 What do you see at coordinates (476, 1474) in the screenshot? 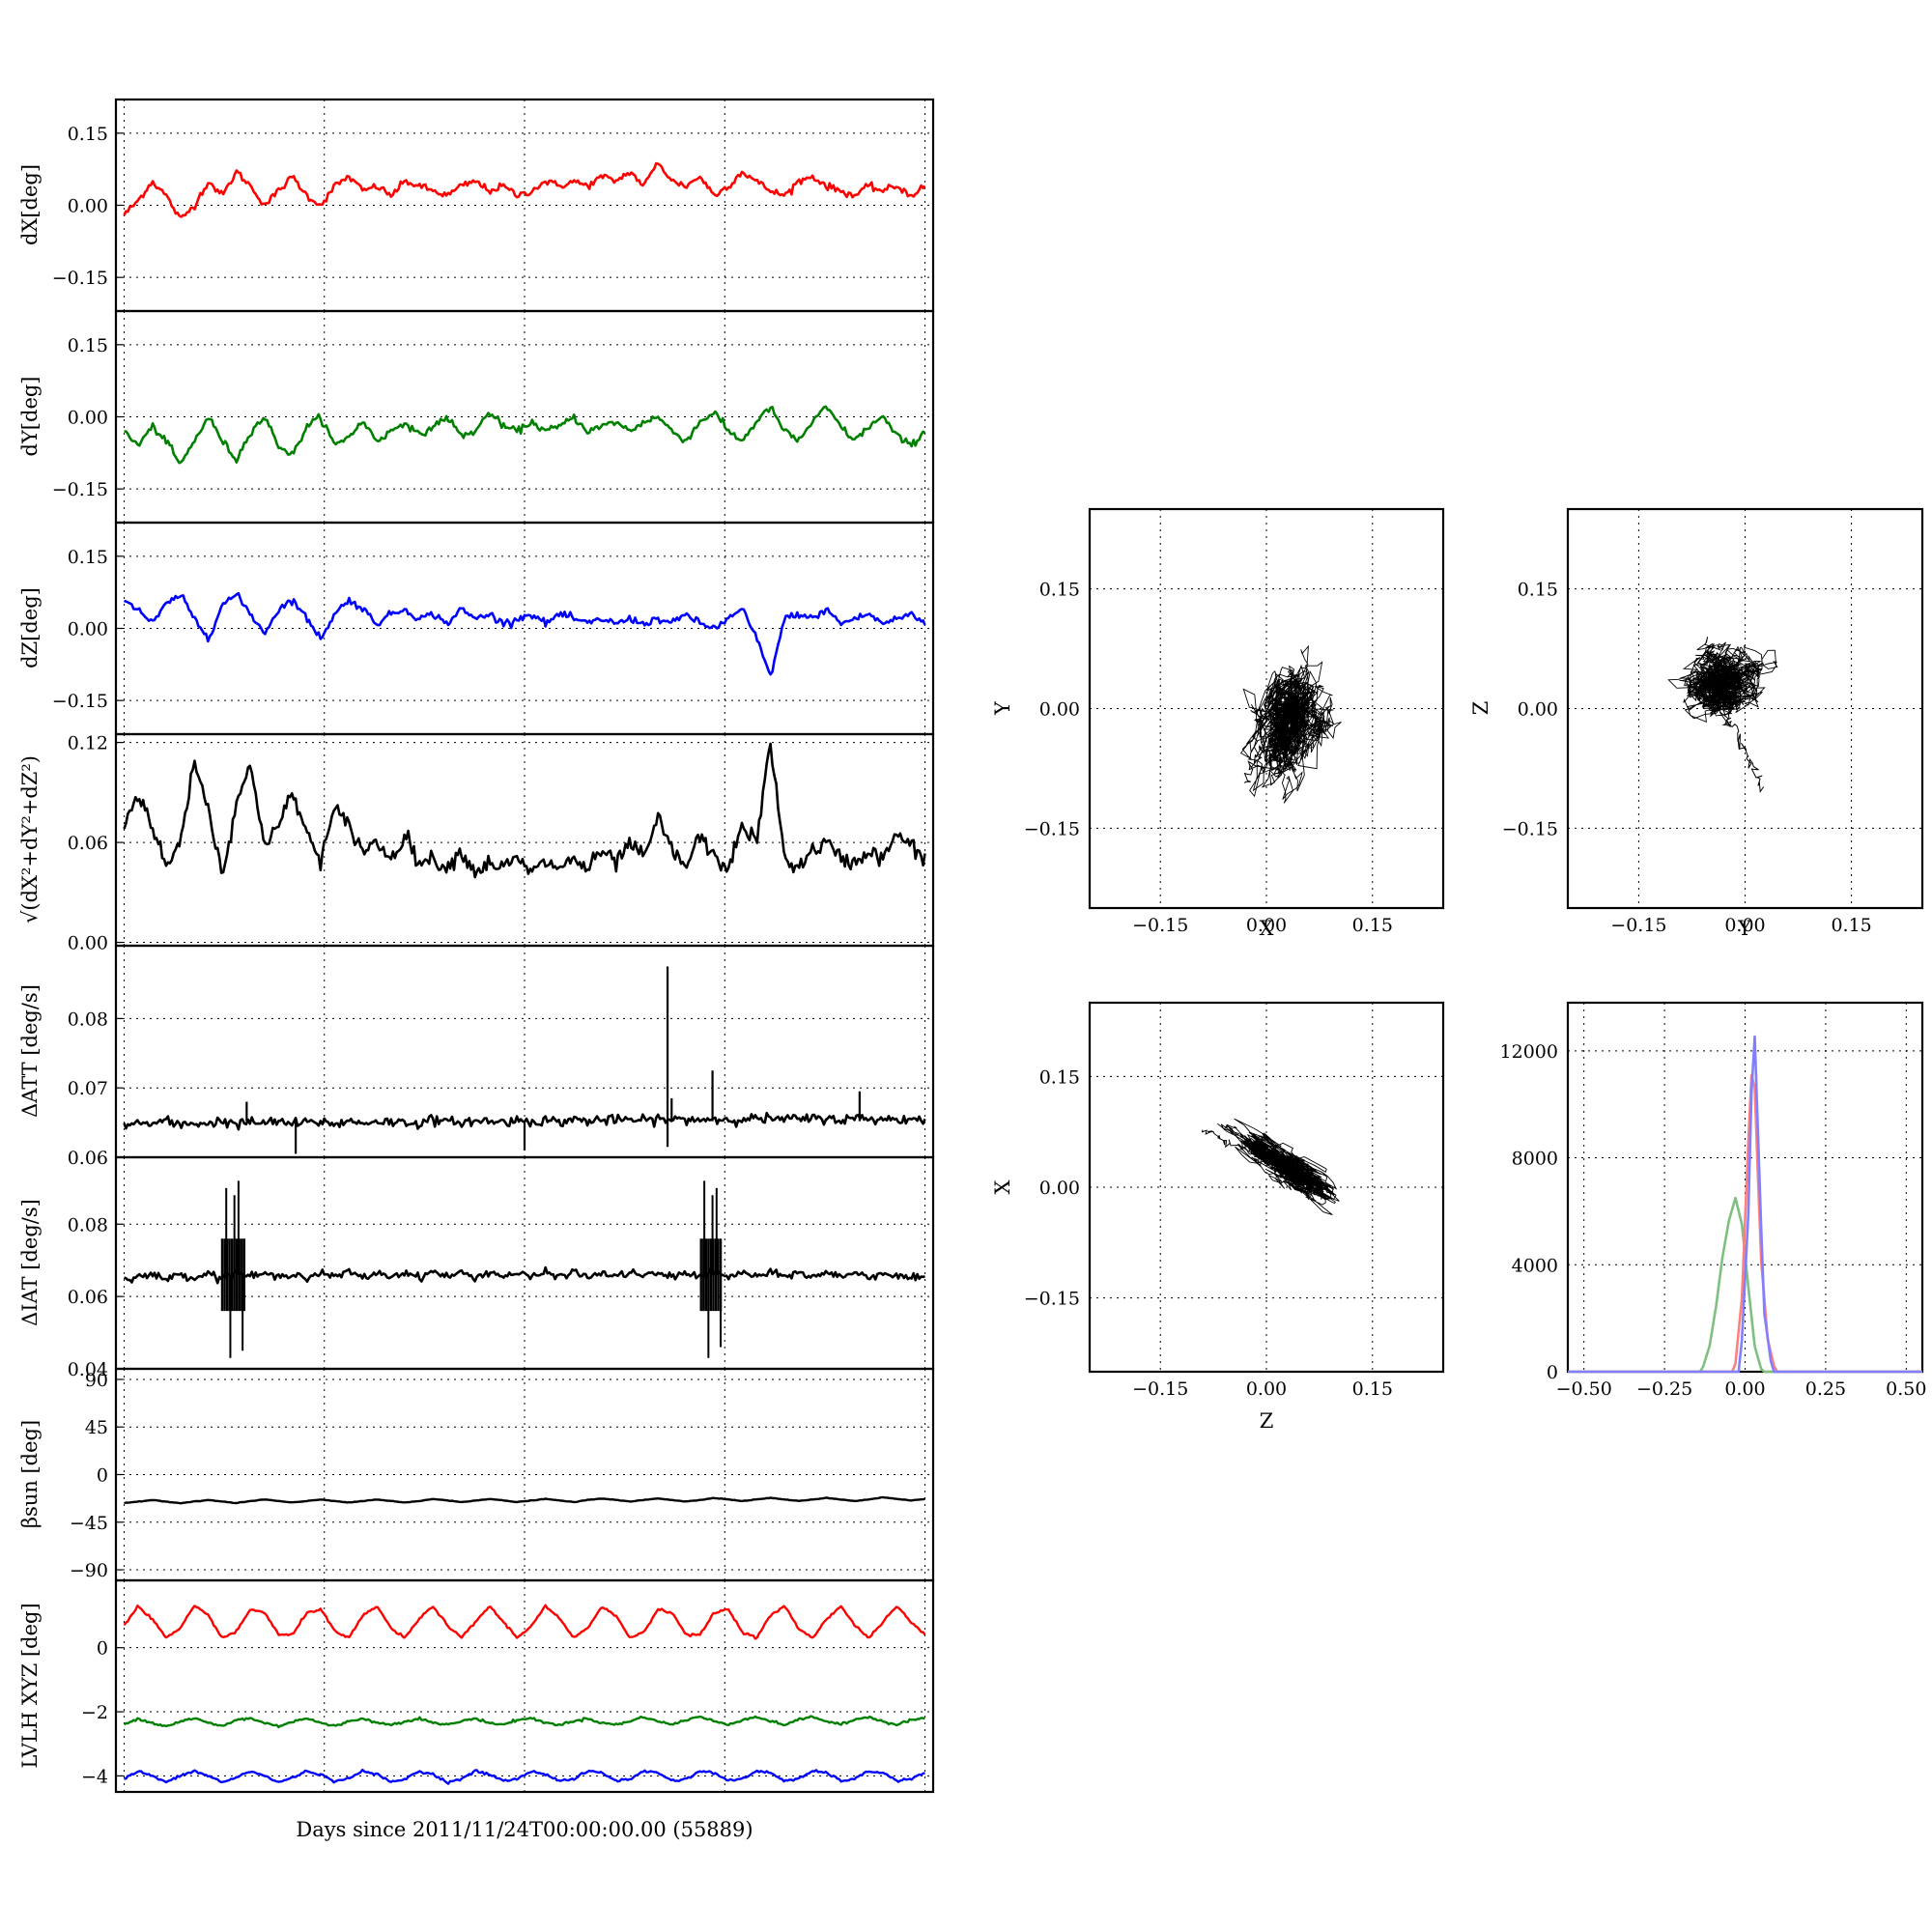
I see `panel-beta: −90 −45 0 45 90 βsun [deg]` at bounding box center [476, 1474].